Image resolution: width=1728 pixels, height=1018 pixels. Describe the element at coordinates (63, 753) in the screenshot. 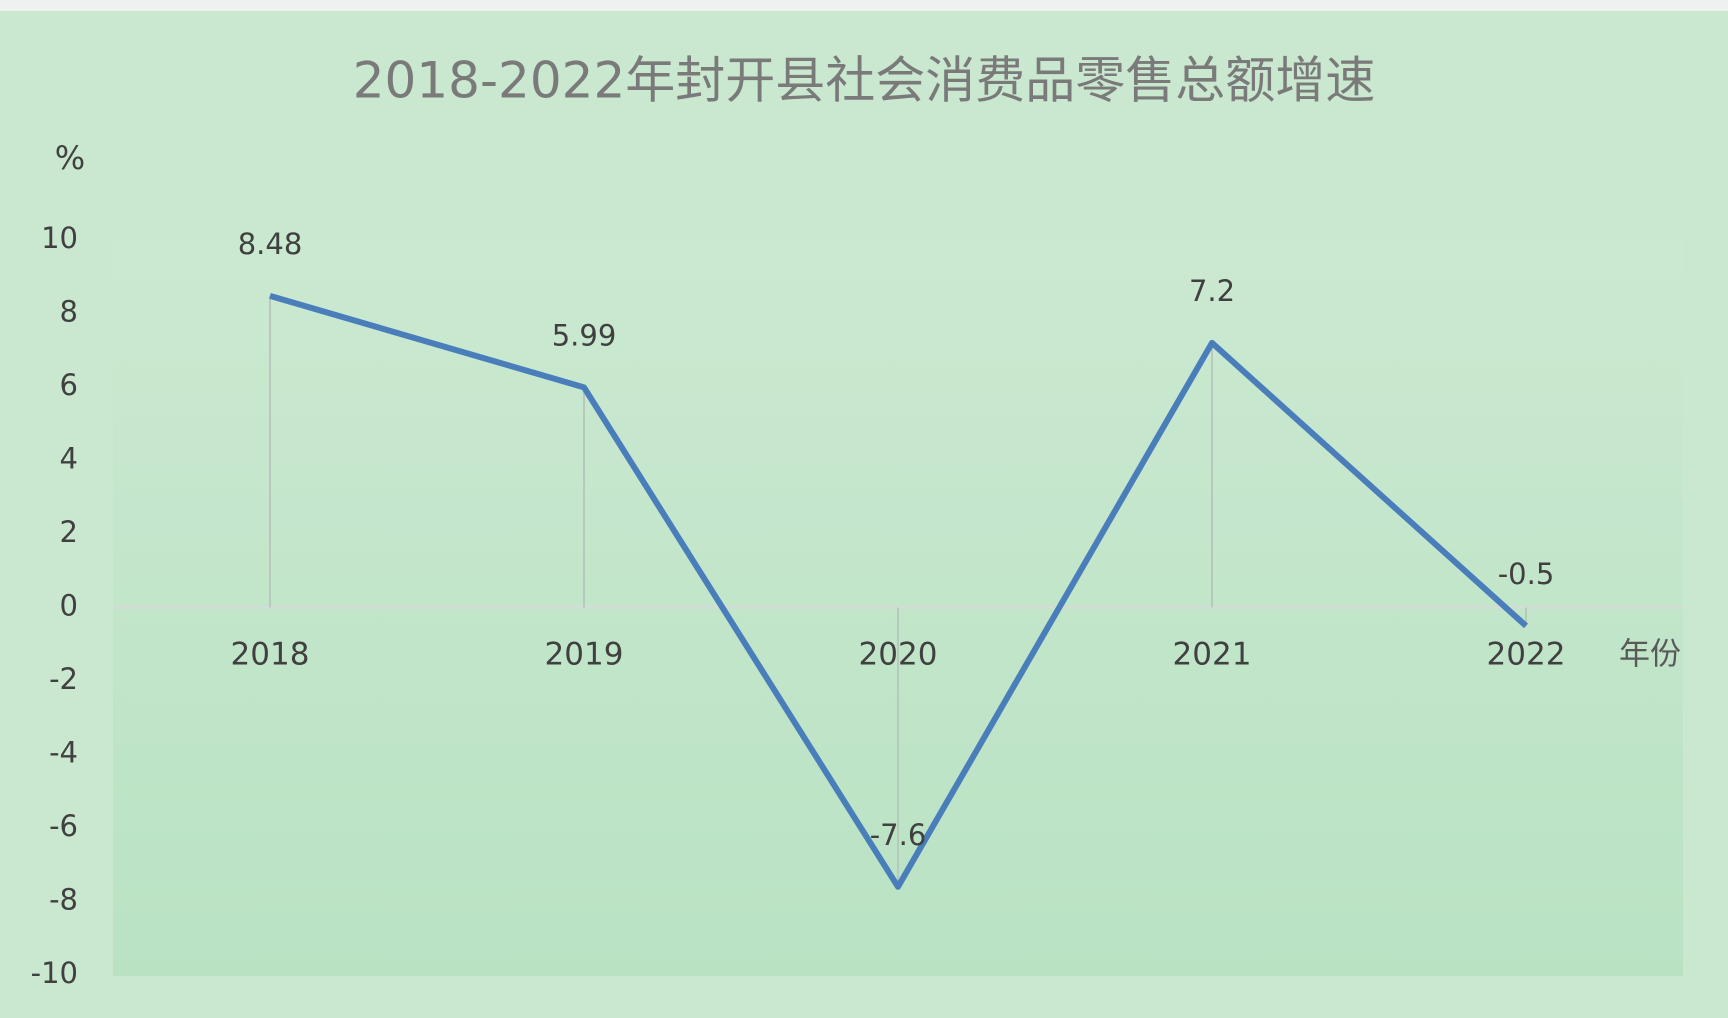

I see `y-tick-label: -4` at that location.